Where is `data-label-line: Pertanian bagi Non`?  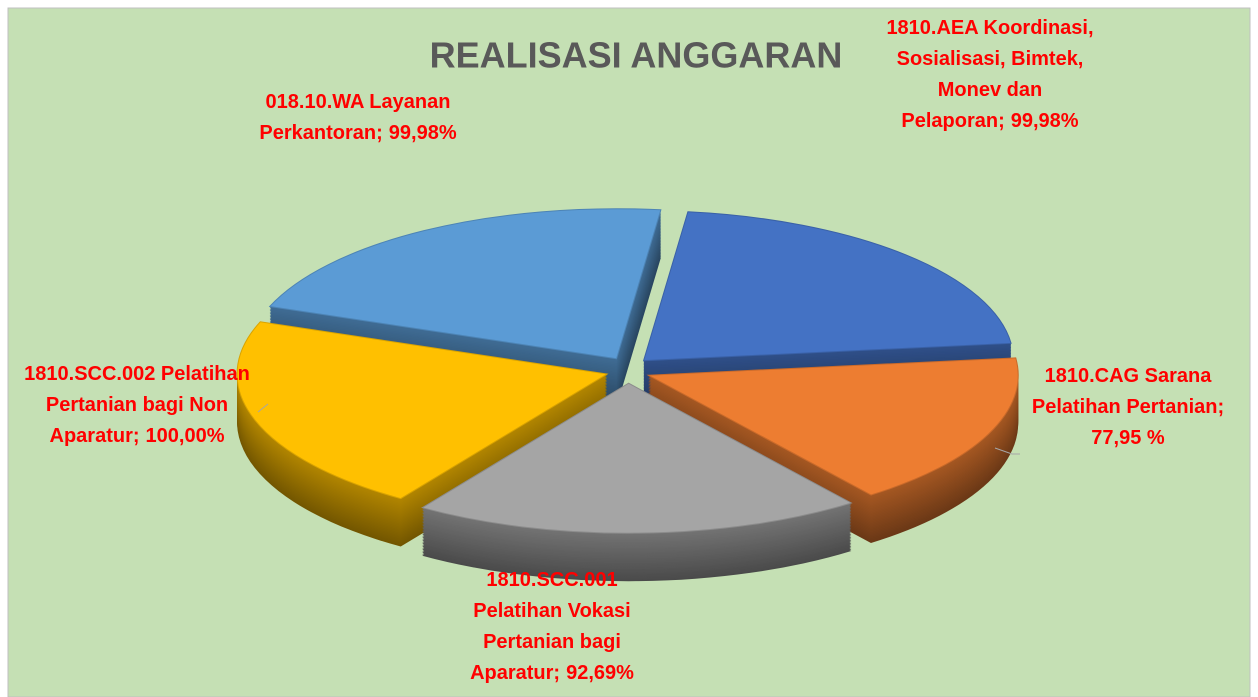 data-label-line: Pertanian bagi Non is located at coordinates (137, 405).